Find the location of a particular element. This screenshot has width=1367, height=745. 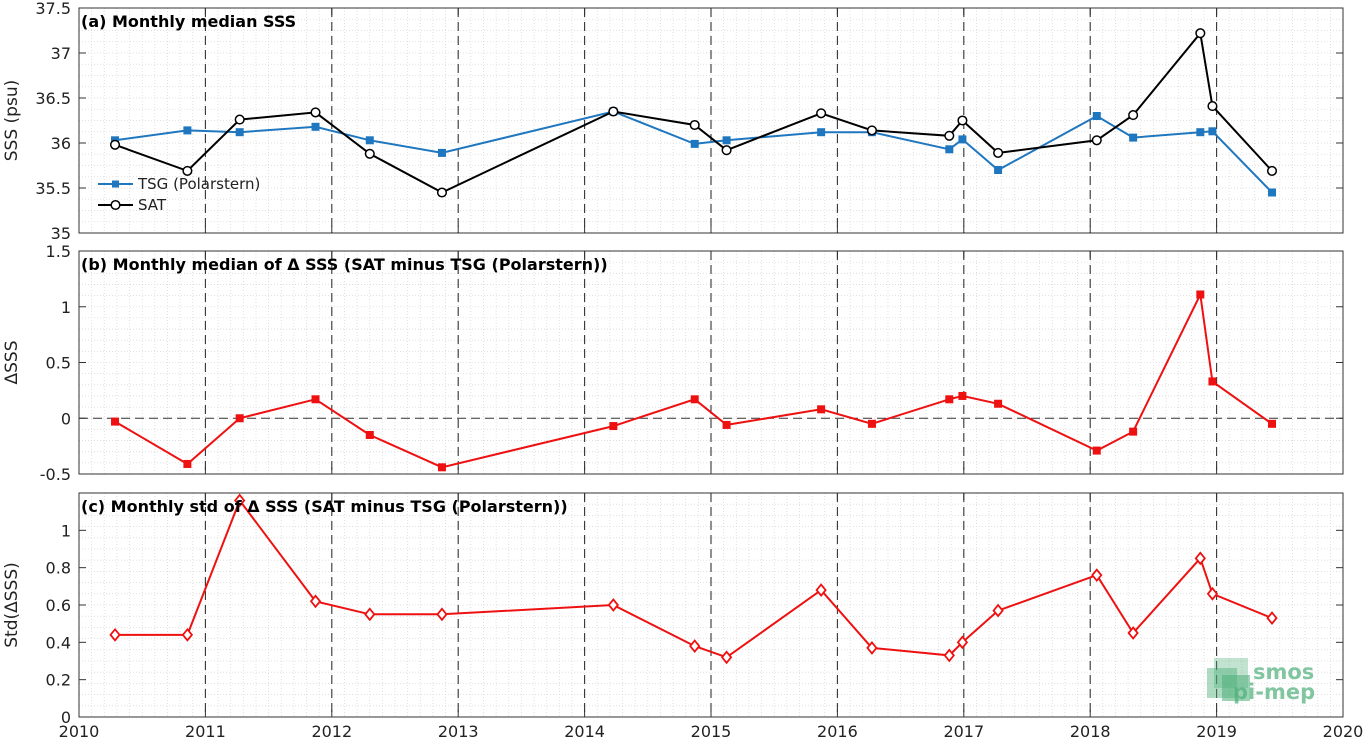

y-tick-label: 0.5 is located at coordinates (58, 363).